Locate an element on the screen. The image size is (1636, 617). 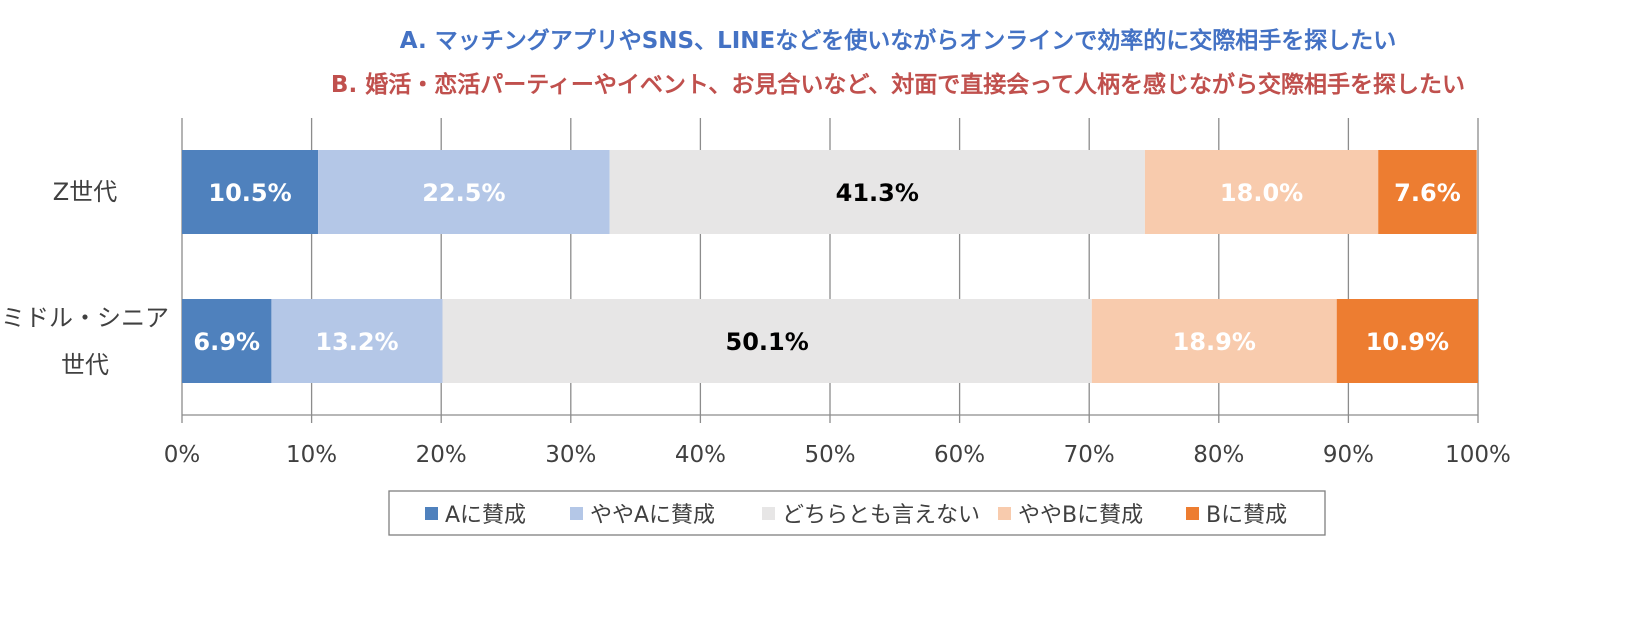
data-label: 41.3% is located at coordinates (877, 193).